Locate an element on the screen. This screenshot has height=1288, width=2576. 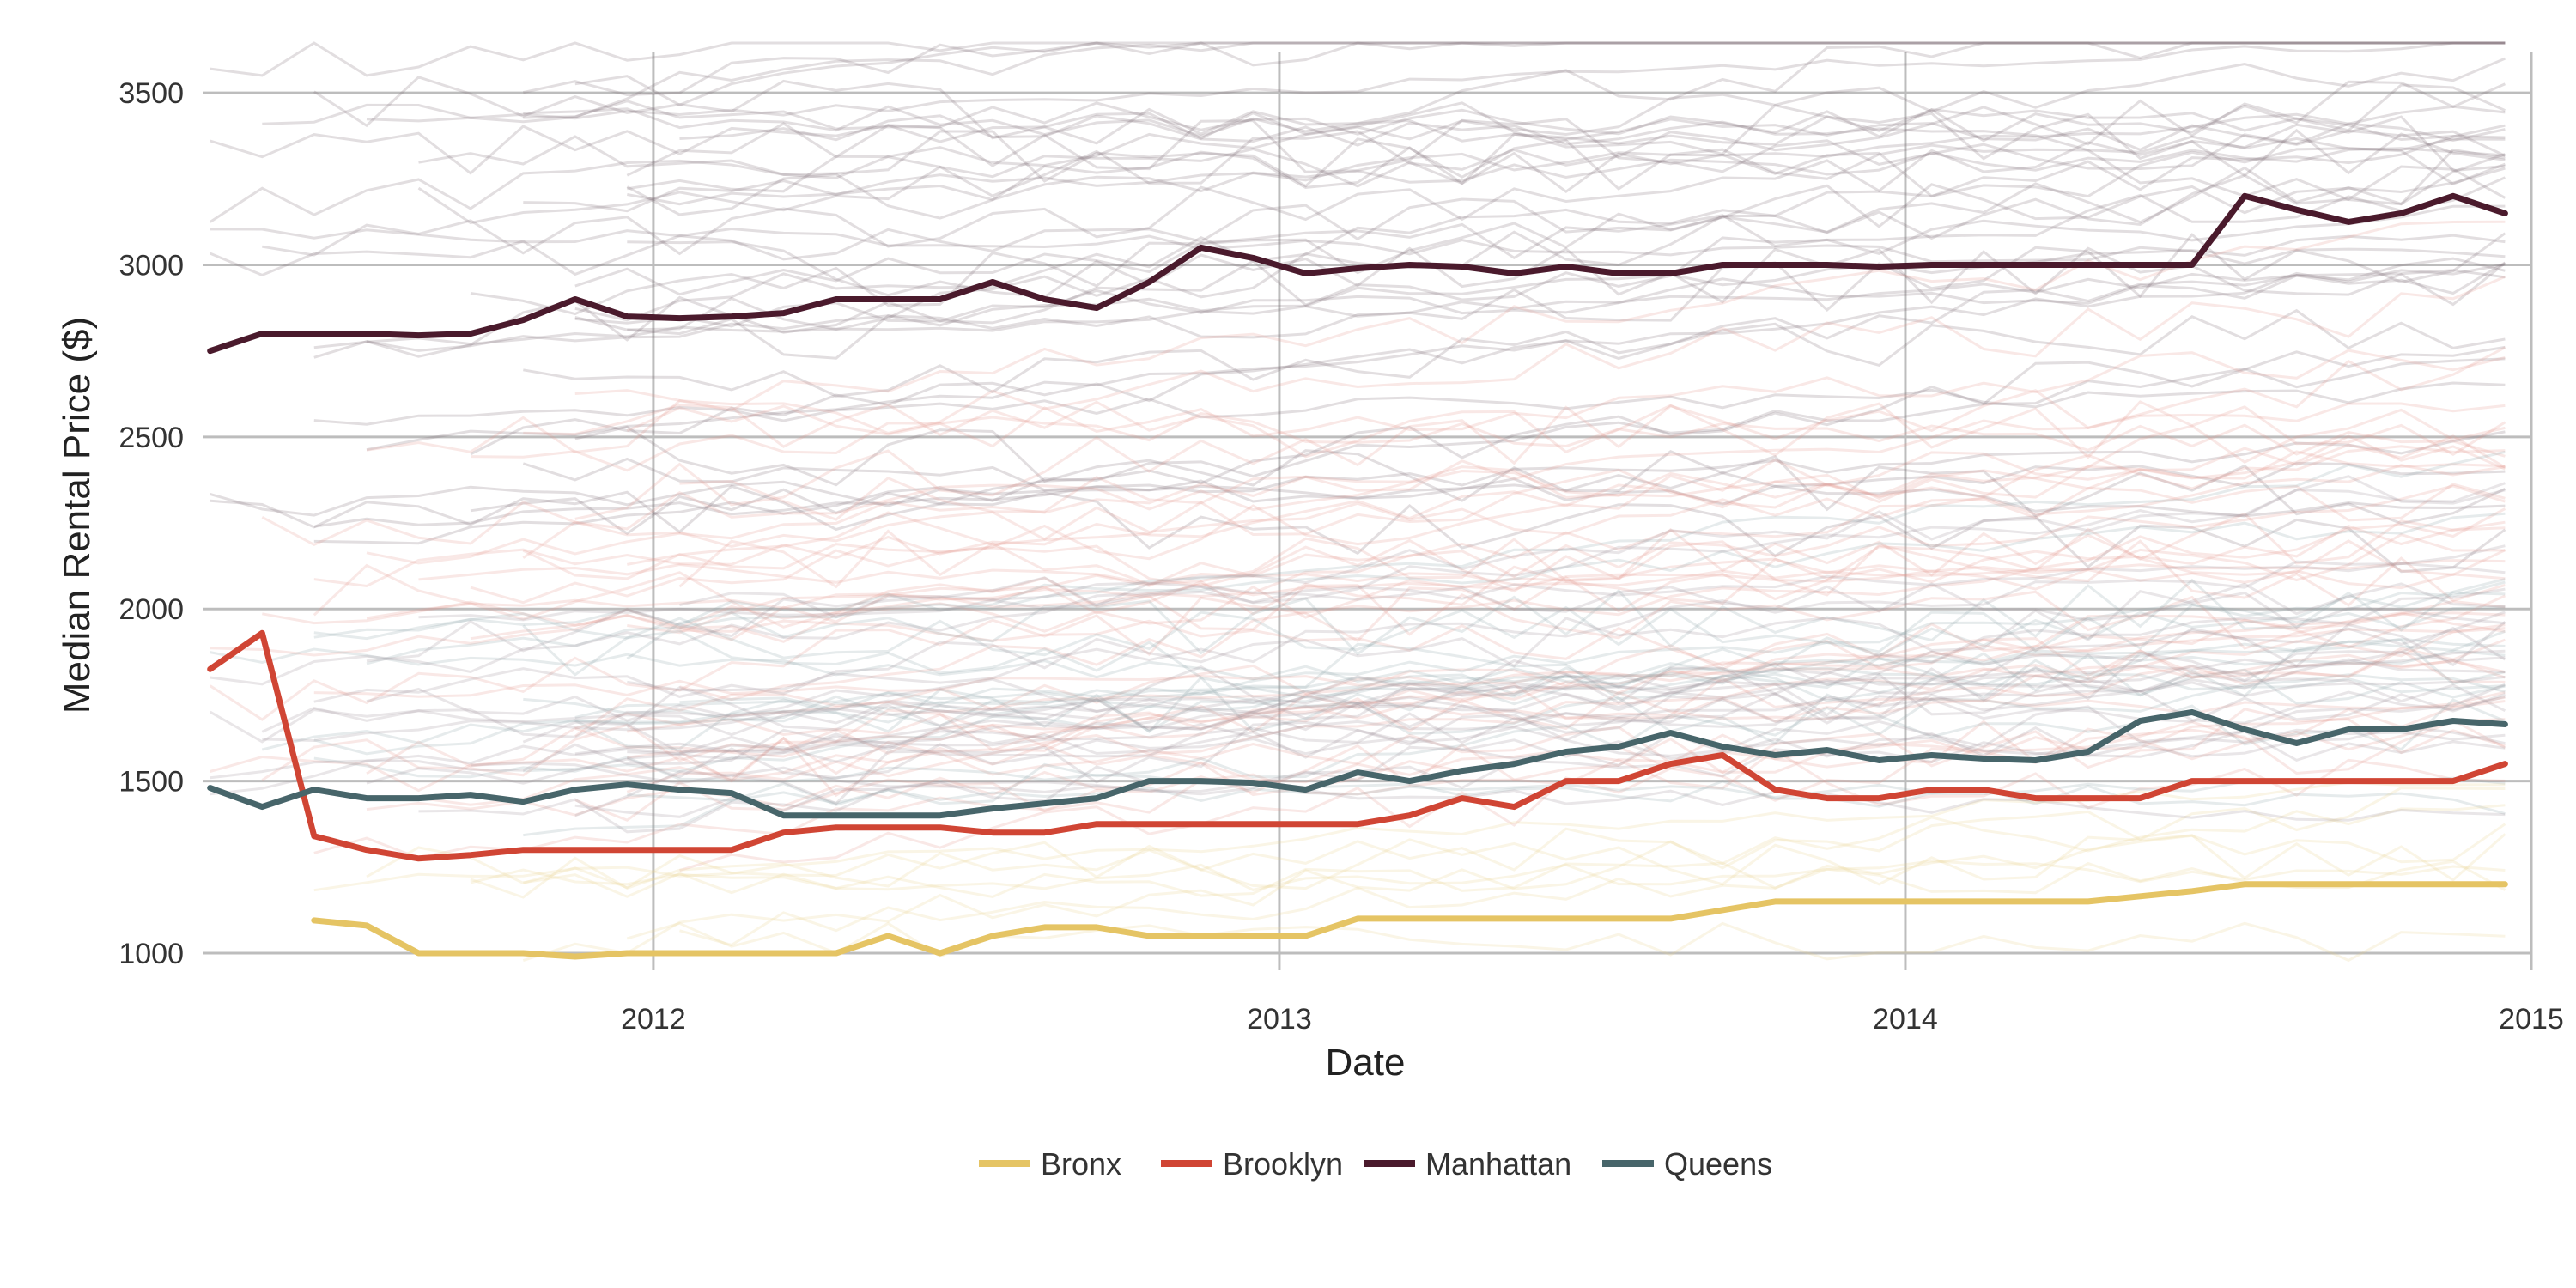
y-tick-label: 1500 is located at coordinates (151, 782).